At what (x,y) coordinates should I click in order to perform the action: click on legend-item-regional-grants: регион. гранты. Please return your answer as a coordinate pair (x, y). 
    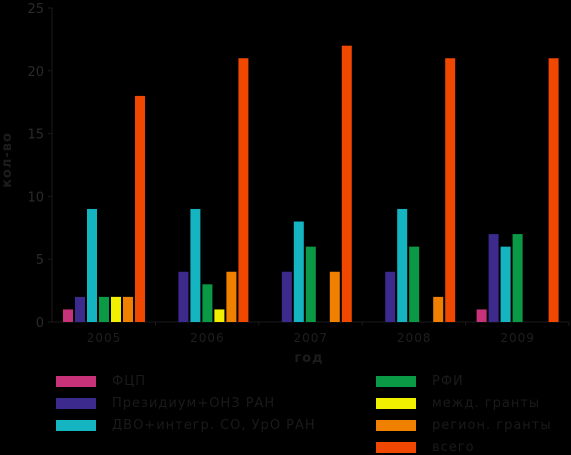
    Looking at the image, I should click on (464, 425).